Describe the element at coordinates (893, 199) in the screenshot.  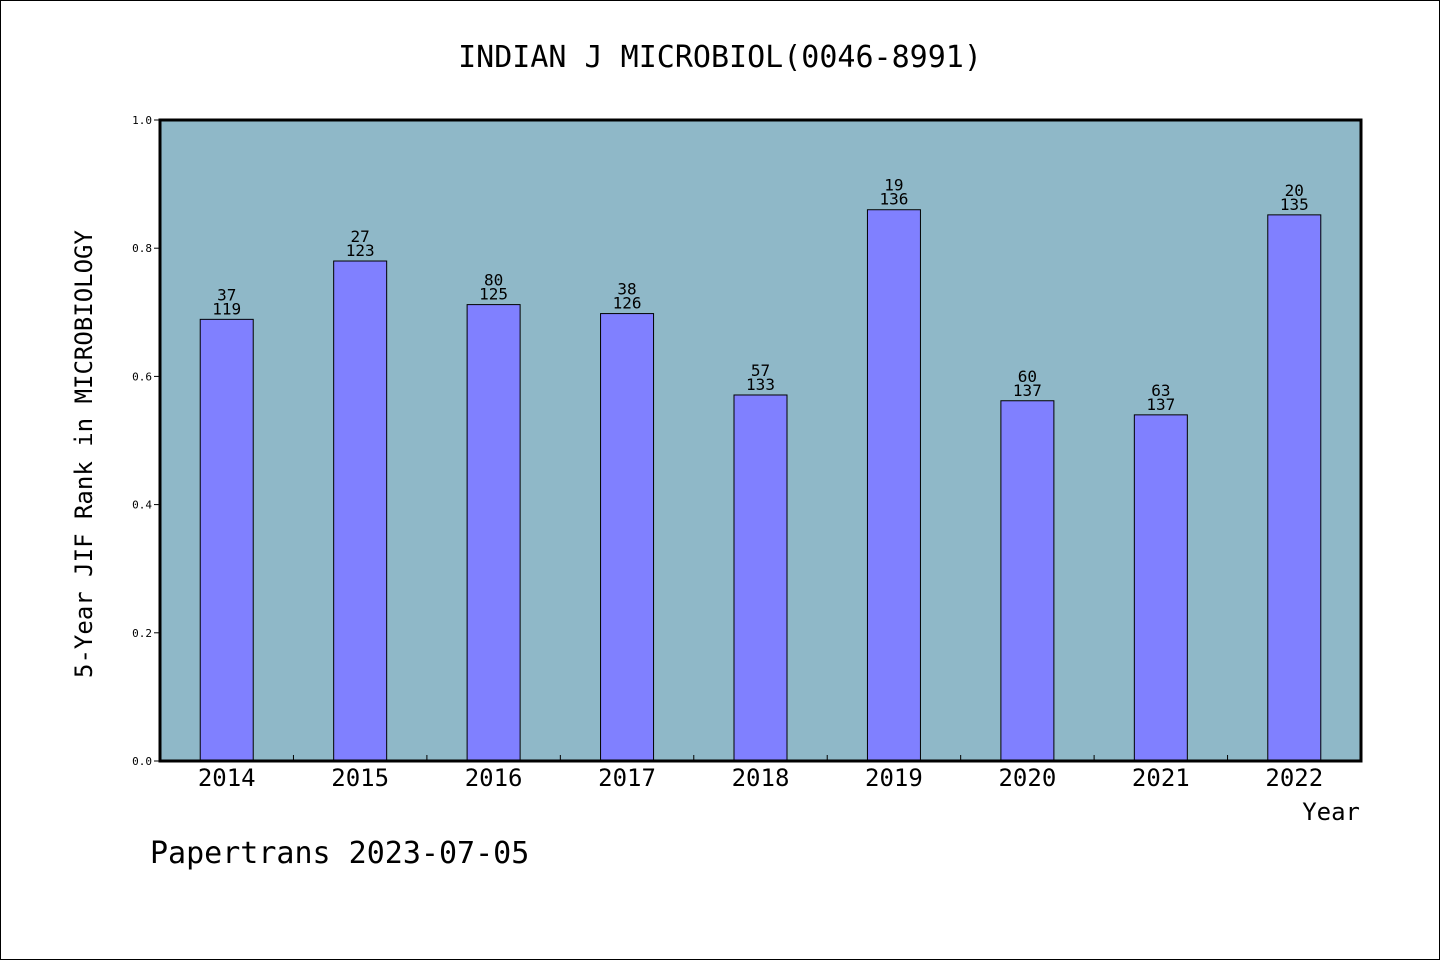
I see `bar-total-label: 136` at that location.